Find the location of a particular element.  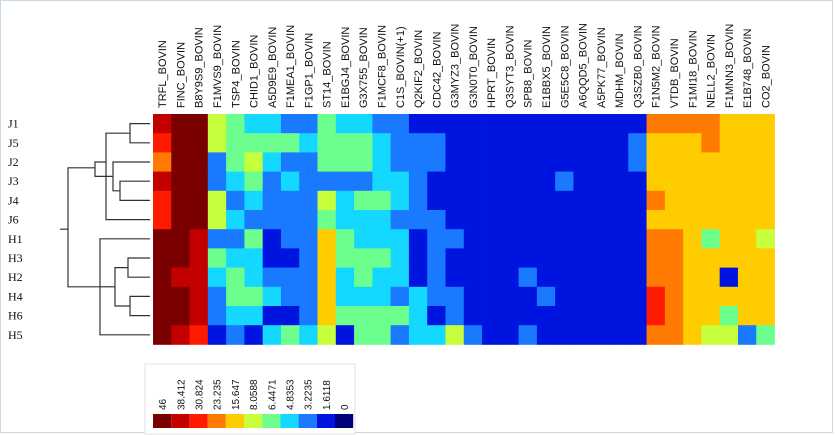

column-label: E1B748_BOVIN is located at coordinates (748, 68).